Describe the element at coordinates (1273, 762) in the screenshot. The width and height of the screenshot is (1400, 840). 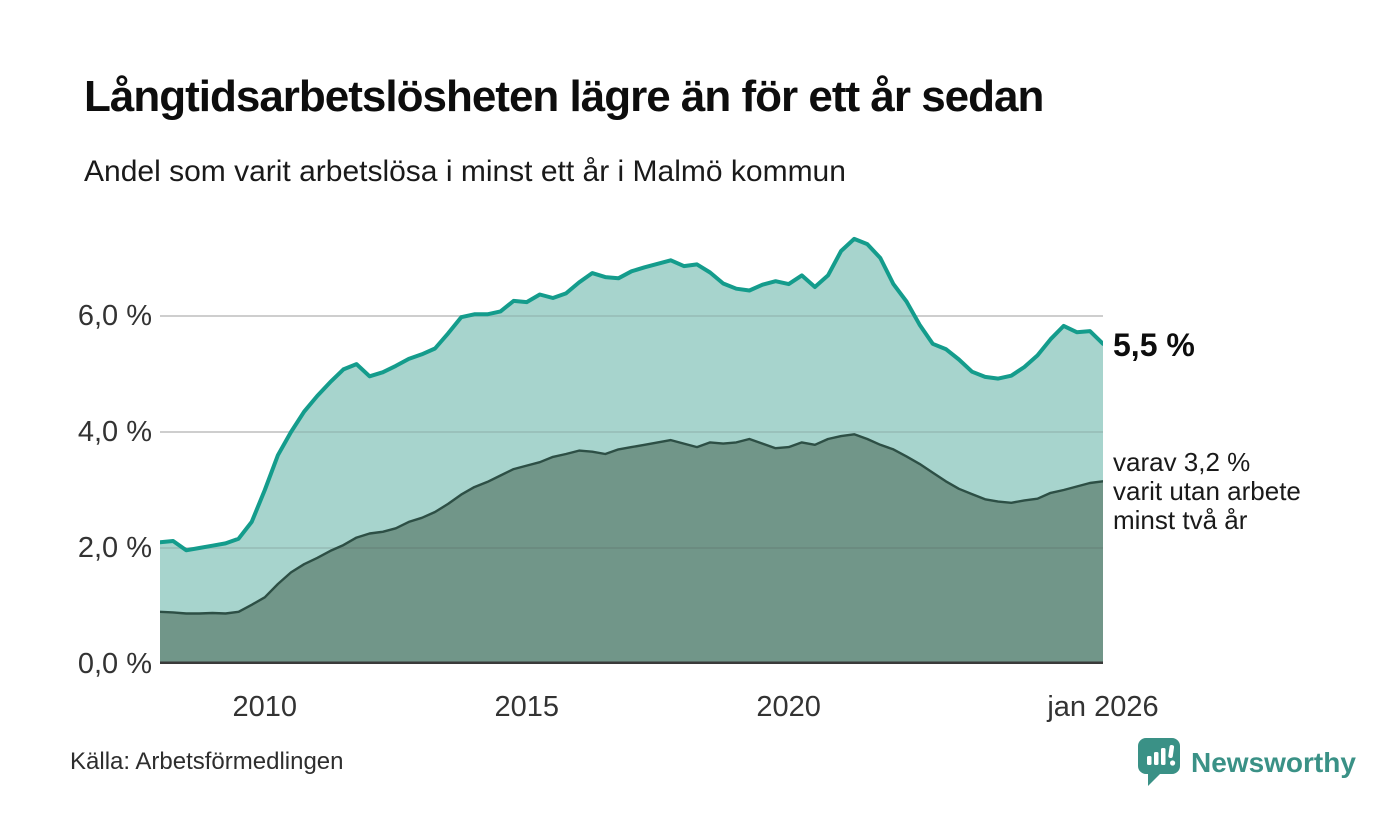
I see `brand-name: Newsworthy` at that location.